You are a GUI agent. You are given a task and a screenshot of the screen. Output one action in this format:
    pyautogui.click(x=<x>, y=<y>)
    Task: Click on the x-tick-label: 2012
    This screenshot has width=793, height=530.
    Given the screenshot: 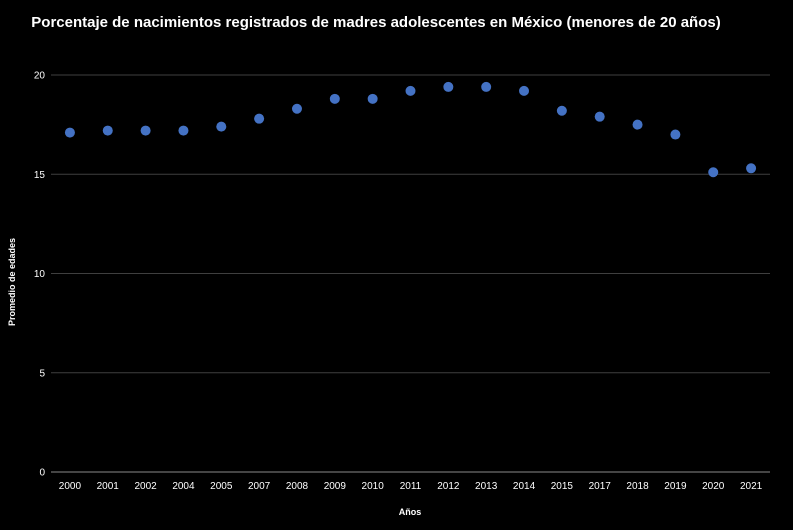 What is the action you would take?
    pyautogui.click(x=448, y=486)
    